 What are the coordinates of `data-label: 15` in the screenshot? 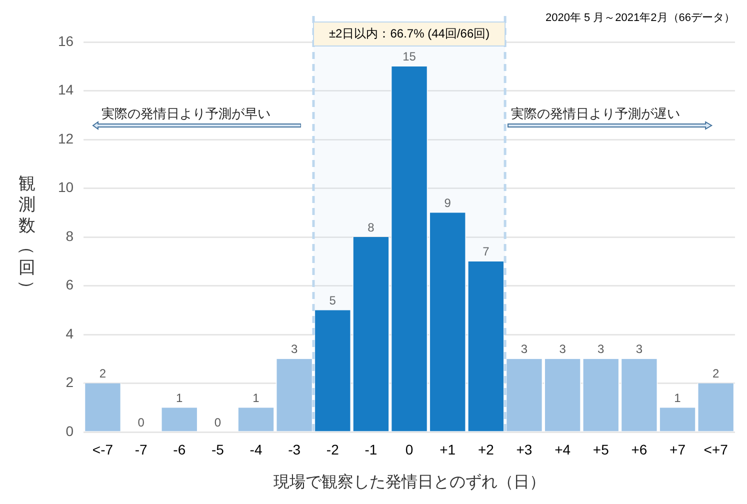 It's located at (409, 57).